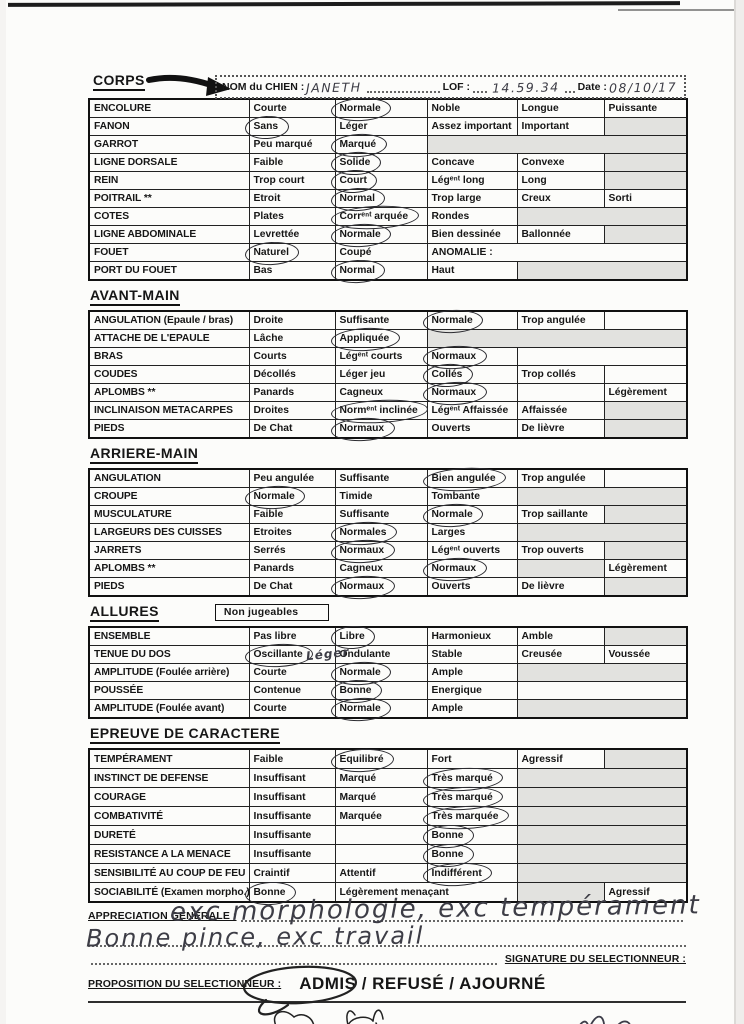 The height and width of the screenshot is (1024, 744). Describe the element at coordinates (292, 797) in the screenshot. I see `table-cell: Insuffisant` at that location.